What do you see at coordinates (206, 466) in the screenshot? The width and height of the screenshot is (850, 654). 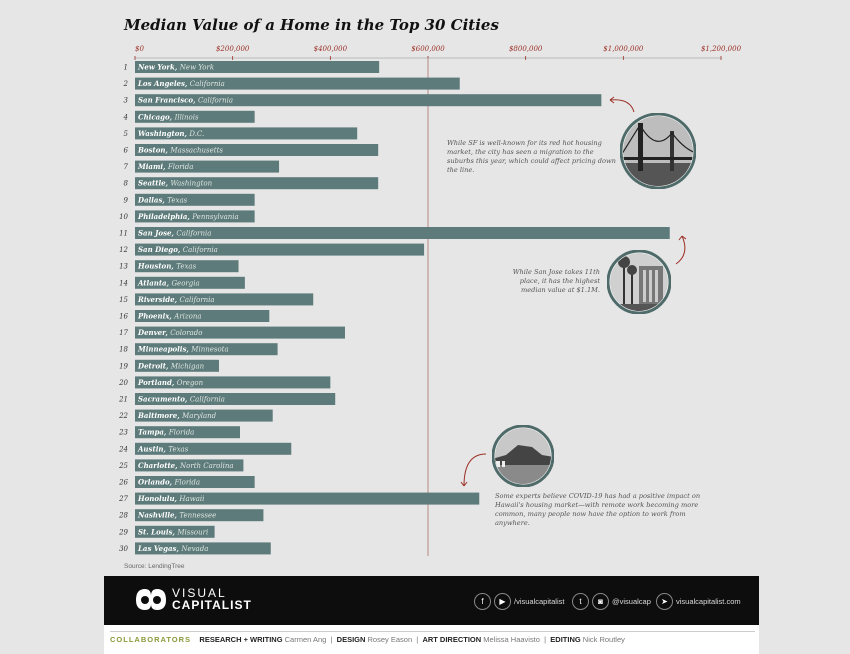 I see `state-name: North Carolina` at bounding box center [206, 466].